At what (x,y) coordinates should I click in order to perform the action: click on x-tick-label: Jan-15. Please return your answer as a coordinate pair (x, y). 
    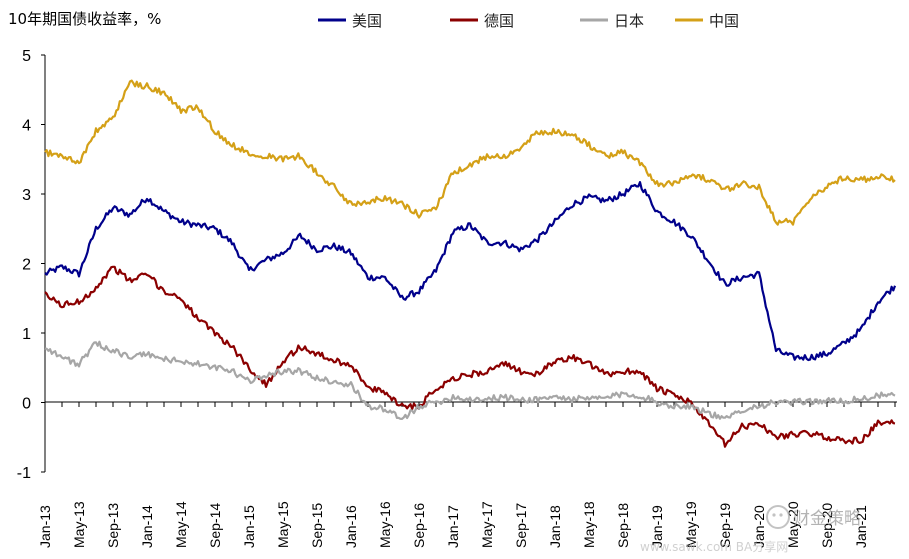
    Looking at the image, I should click on (249, 526).